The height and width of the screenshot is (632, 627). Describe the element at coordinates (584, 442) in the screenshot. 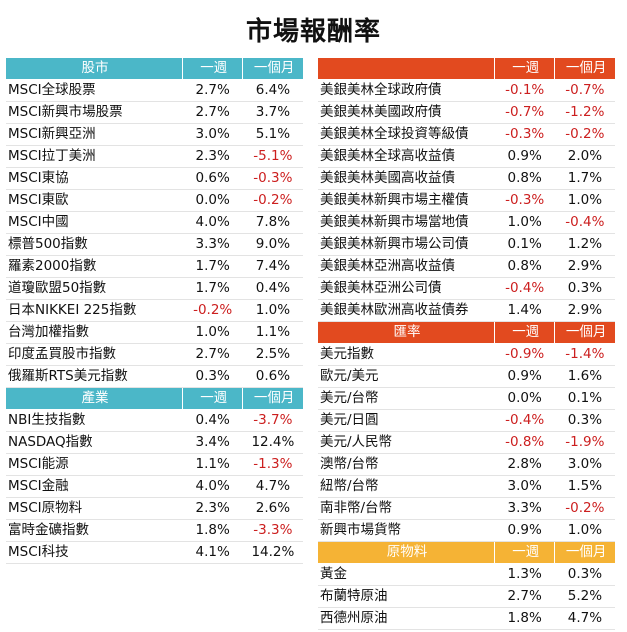

I see `month-return: -1.9%` at that location.